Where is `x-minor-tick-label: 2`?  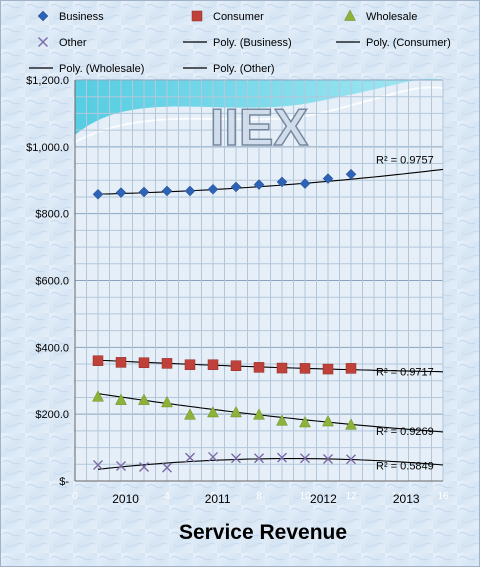
x-minor-tick-label: 2 is located at coordinates (121, 496).